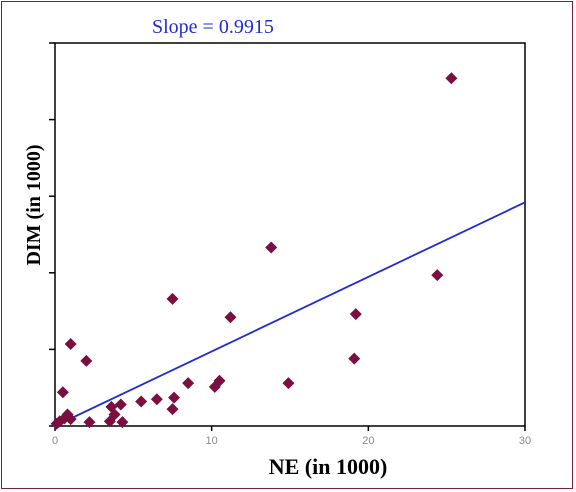 The height and width of the screenshot is (492, 576). Describe the element at coordinates (328, 466) in the screenshot. I see `x-axis-label: NE (in 1000)` at that location.